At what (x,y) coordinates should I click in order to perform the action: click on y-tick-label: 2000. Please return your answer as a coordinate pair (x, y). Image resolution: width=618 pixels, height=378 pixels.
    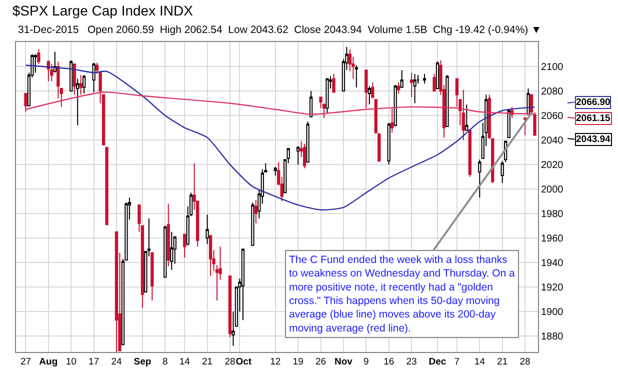
    Looking at the image, I should click on (552, 190).